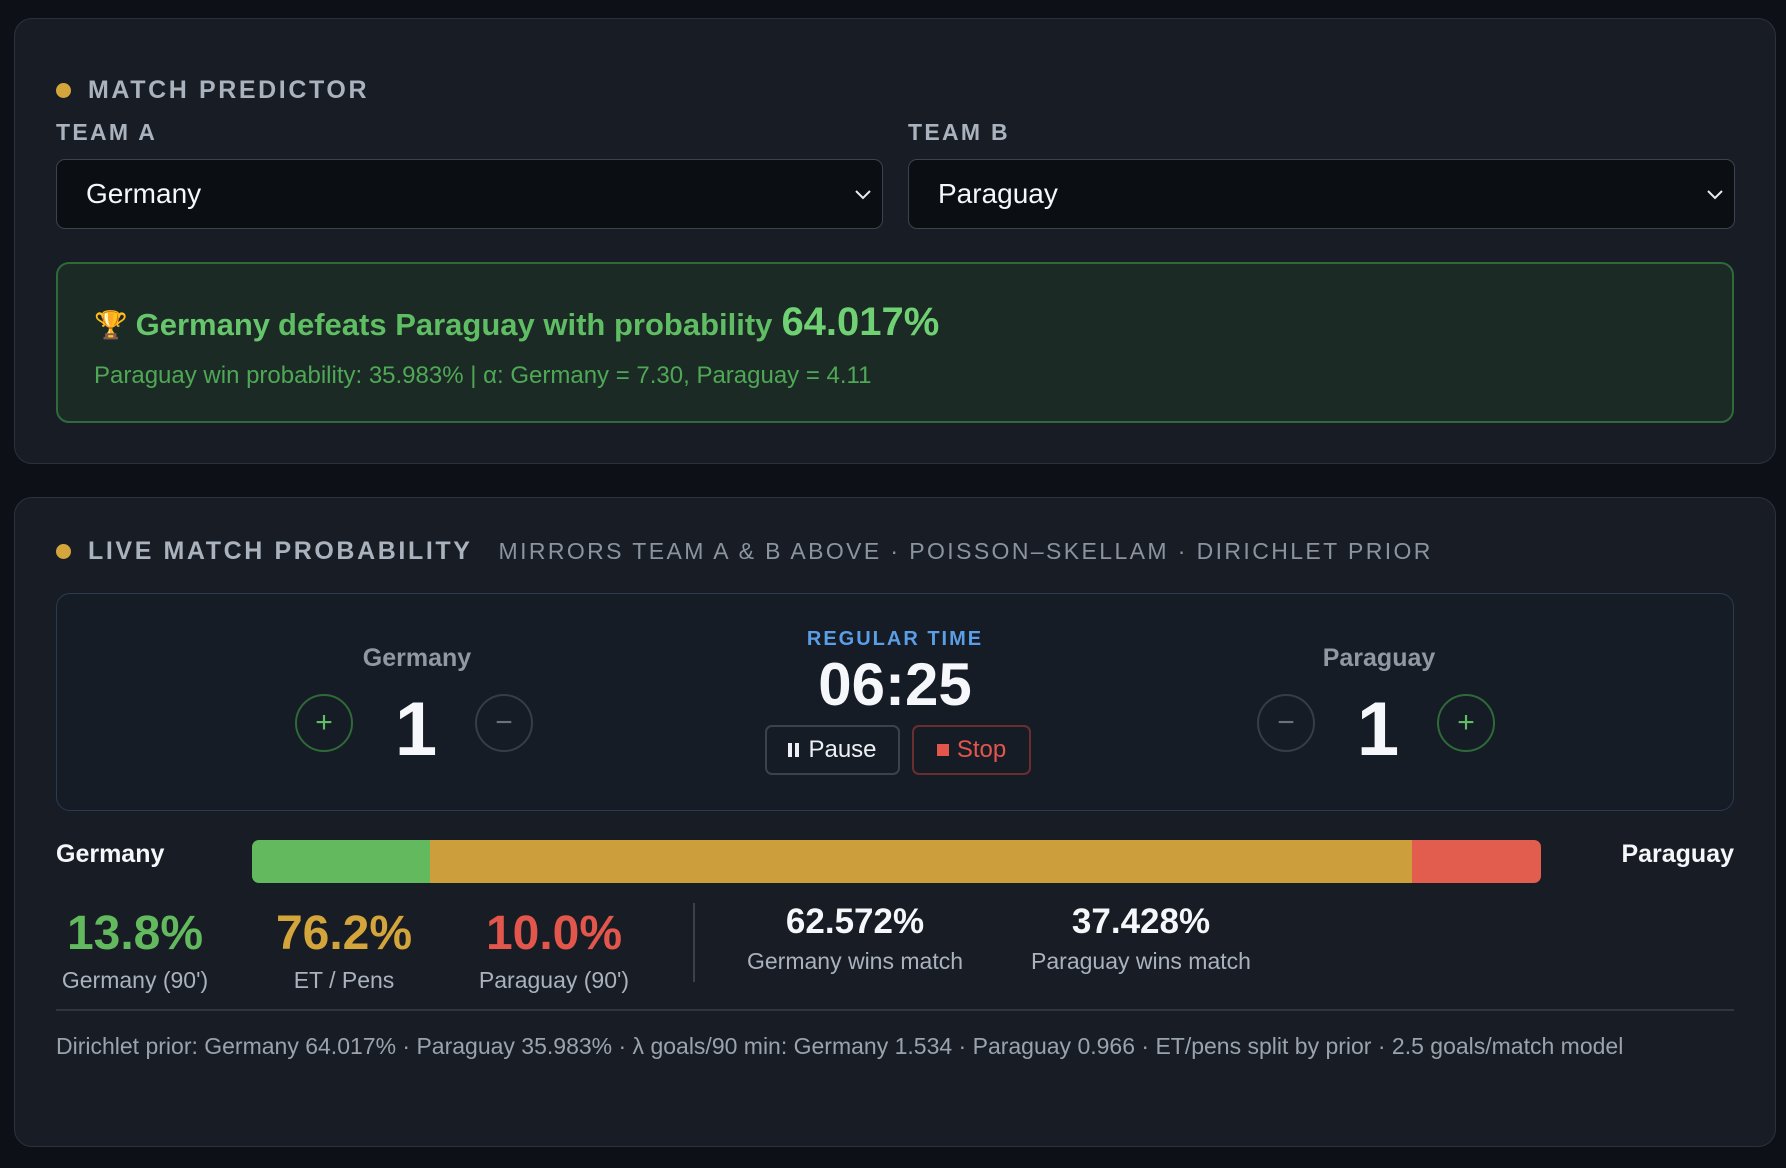 This screenshot has width=1786, height=1168. I want to click on team-a-select: Germany, so click(469, 194).